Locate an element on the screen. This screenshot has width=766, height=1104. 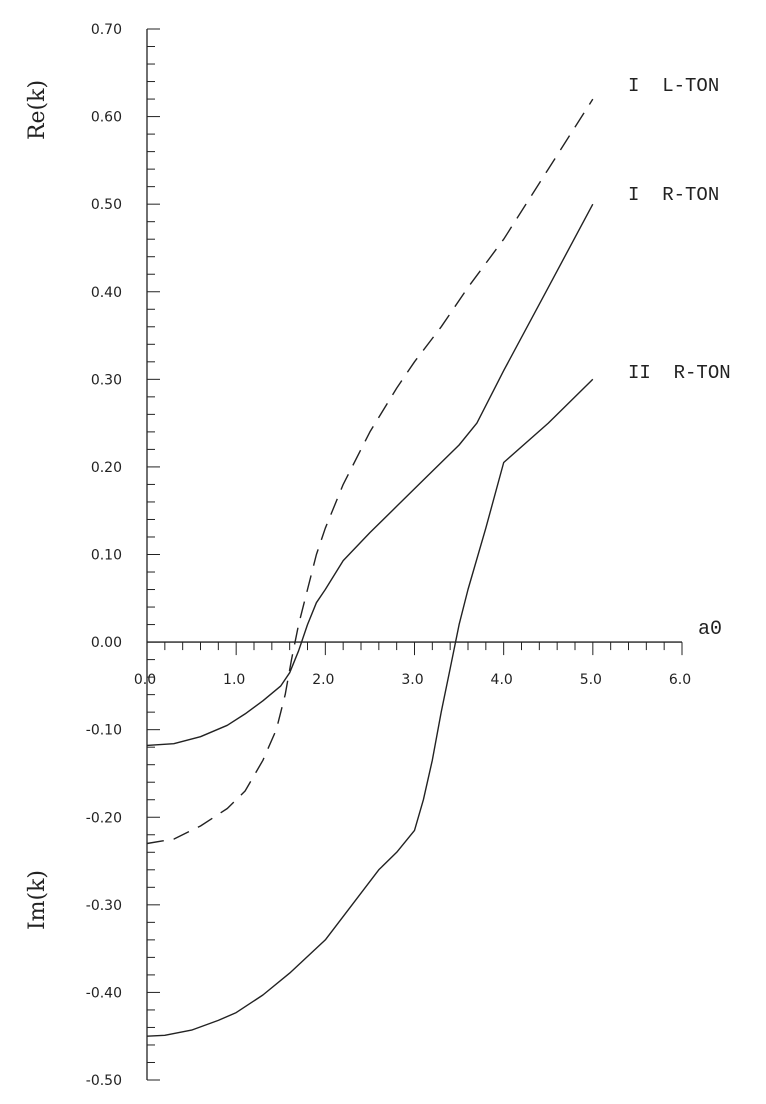
y-tick-label: -0.20 is located at coordinates (104, 818).